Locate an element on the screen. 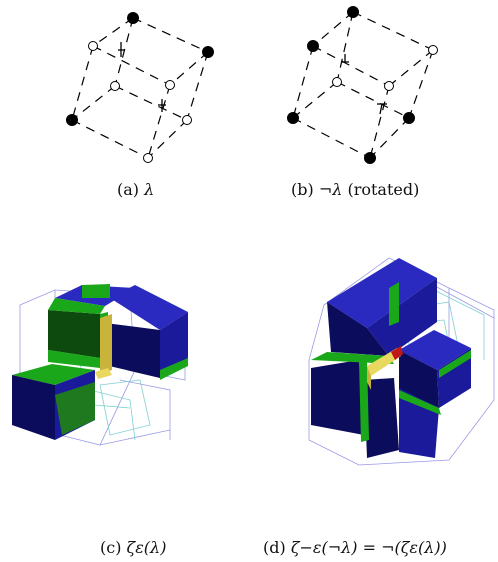 Image resolution: width=498 pixels, height=562 pixels. cube-graph-lambda is located at coordinates (140, 87).